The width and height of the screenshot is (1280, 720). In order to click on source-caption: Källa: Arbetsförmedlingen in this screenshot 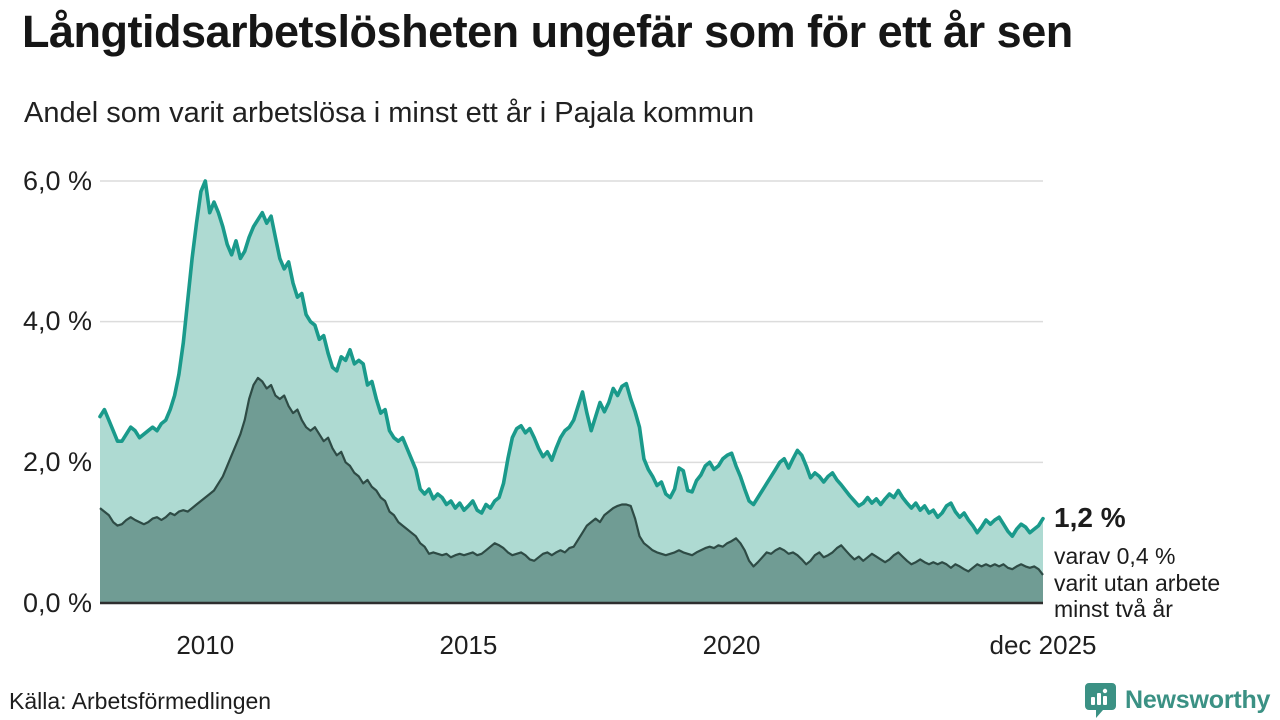, I will do `click(140, 701)`.